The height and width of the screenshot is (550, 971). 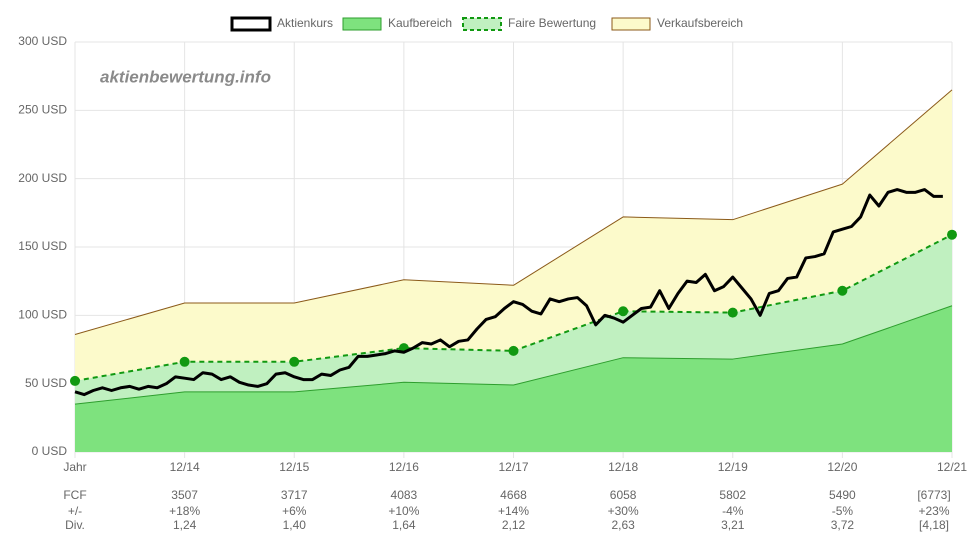 What do you see at coordinates (842, 467) in the screenshot?
I see `x-tick-label: 12/20` at bounding box center [842, 467].